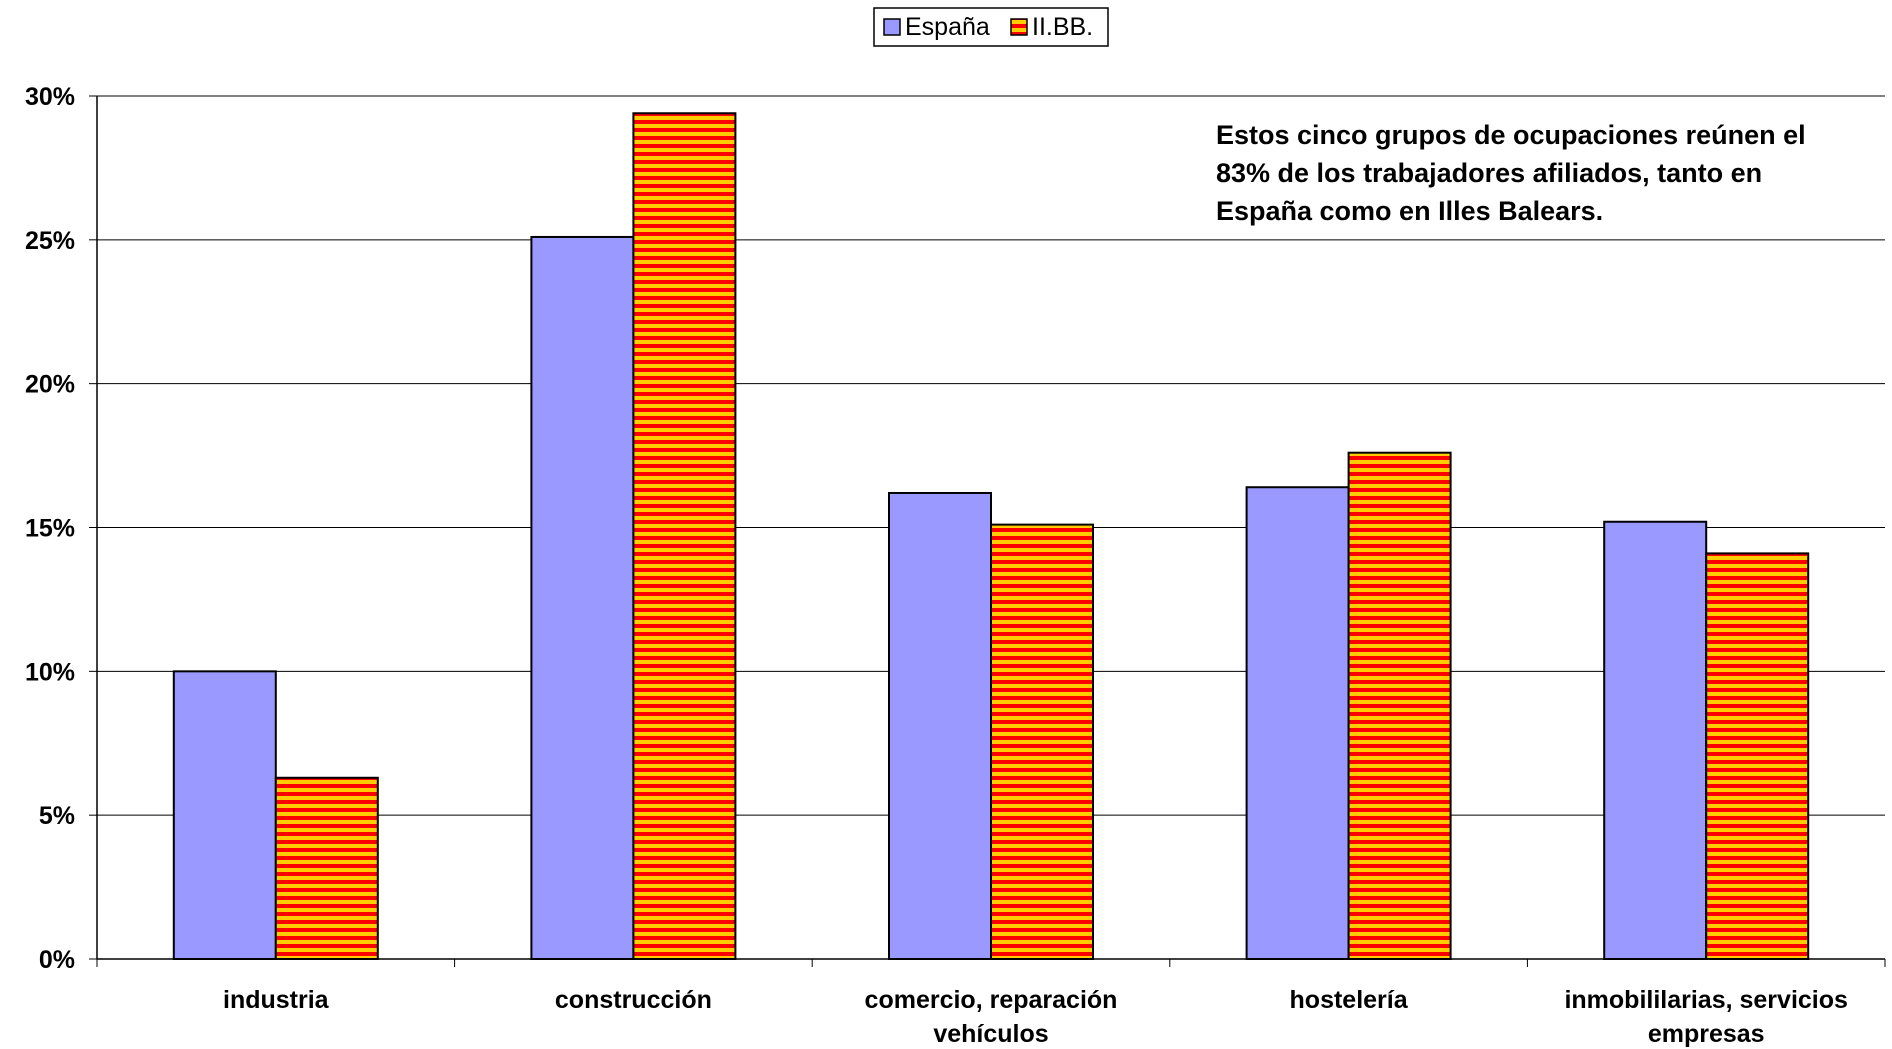  What do you see at coordinates (1705, 1017) in the screenshot?
I see `x-category-label: inmobililarias, servicios empresas` at bounding box center [1705, 1017].